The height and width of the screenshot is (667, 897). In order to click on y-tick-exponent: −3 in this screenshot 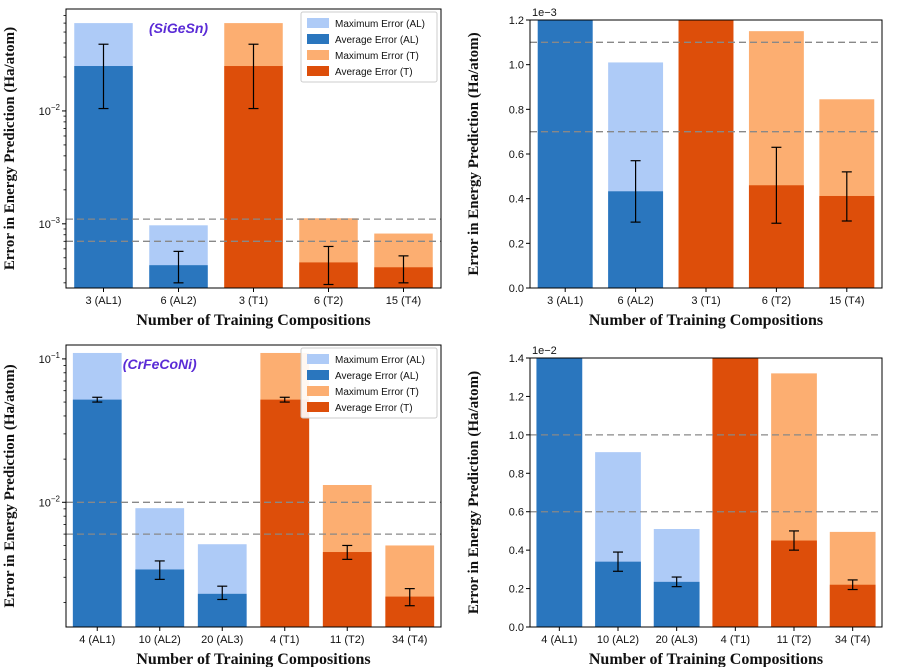, I will do `click(56, 220)`.